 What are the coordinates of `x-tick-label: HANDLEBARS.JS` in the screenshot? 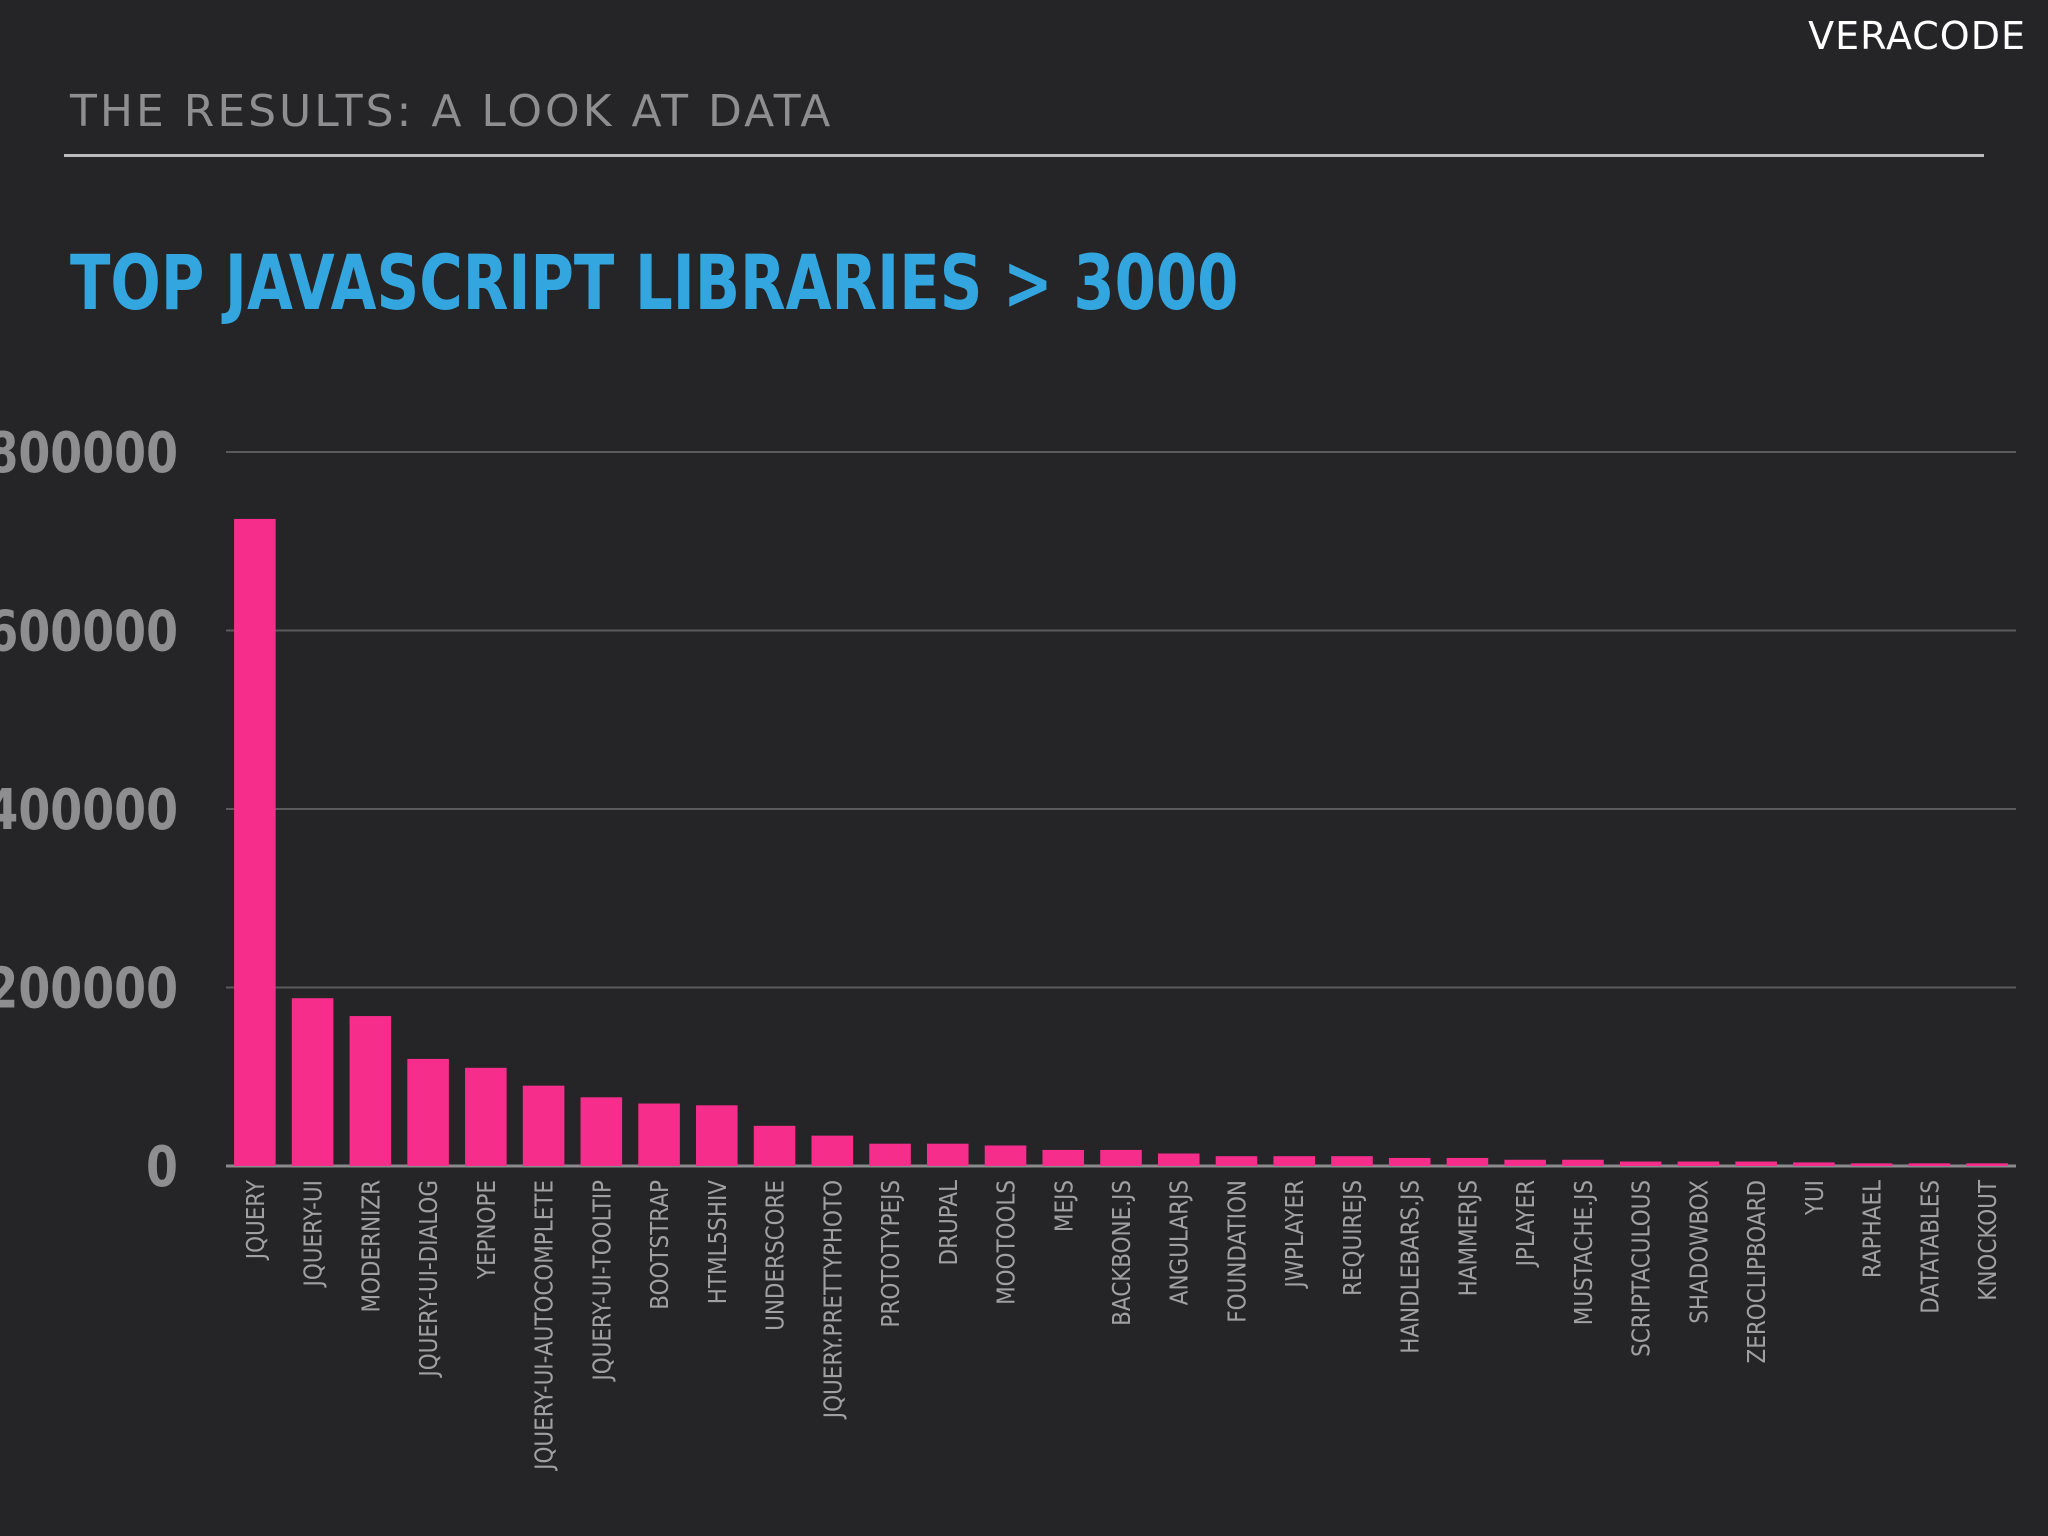 It's located at (1410, 1267).